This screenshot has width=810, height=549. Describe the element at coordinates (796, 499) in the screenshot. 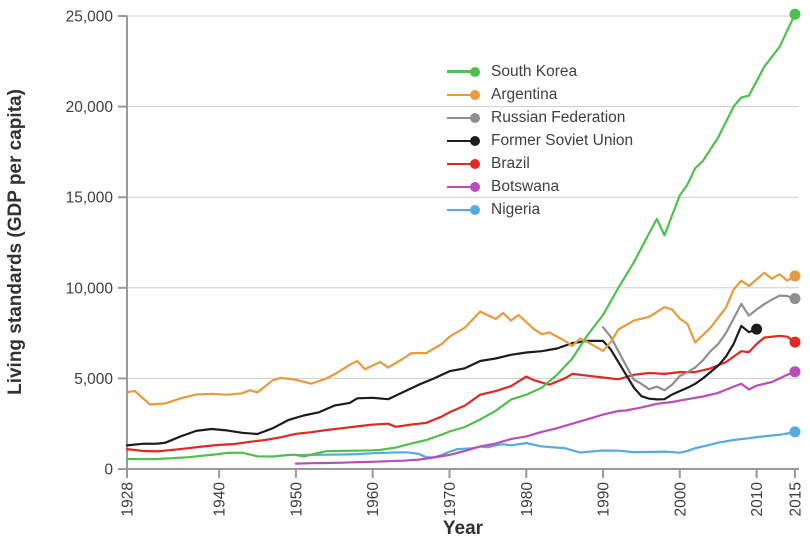

I see `x-tick-label: 2015` at that location.